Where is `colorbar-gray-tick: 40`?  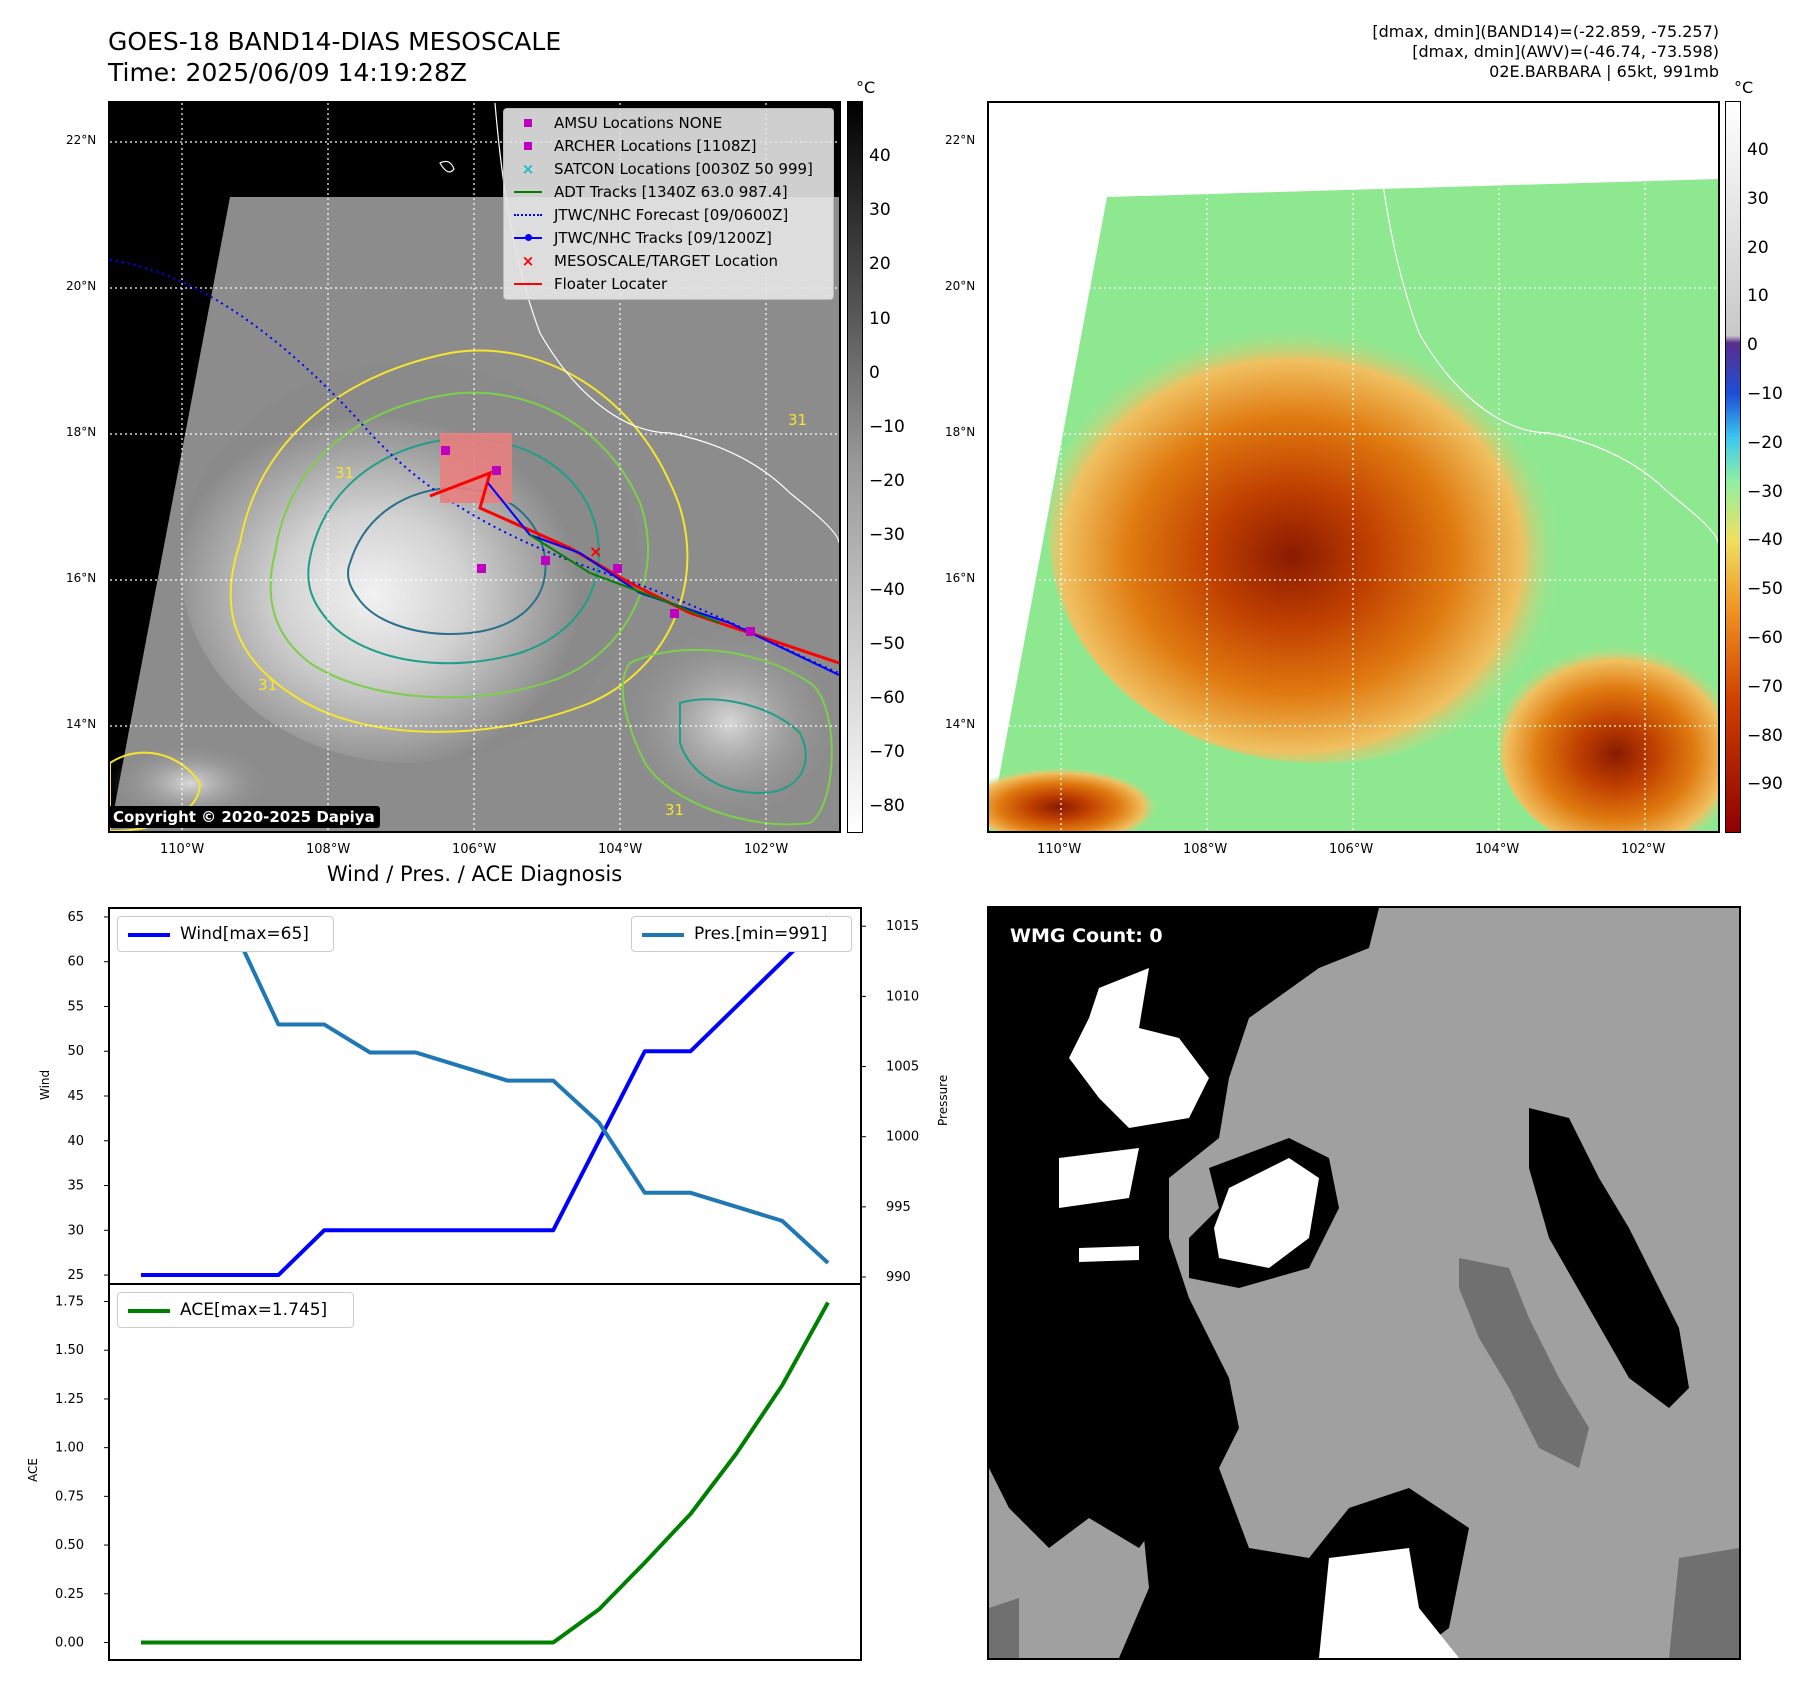 colorbar-gray-tick: 40 is located at coordinates (880, 156).